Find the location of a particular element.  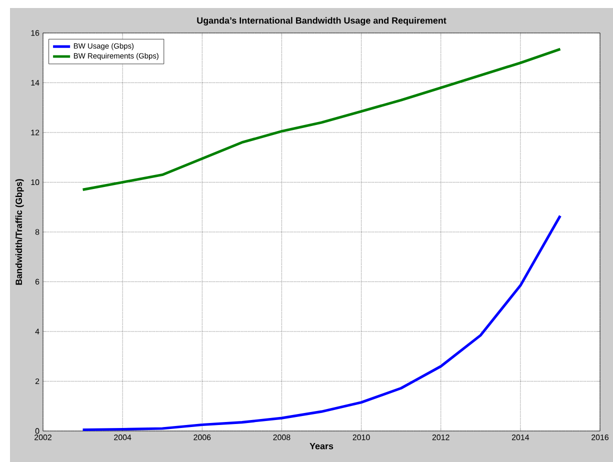

x-axis-title: Years is located at coordinates (322, 446).